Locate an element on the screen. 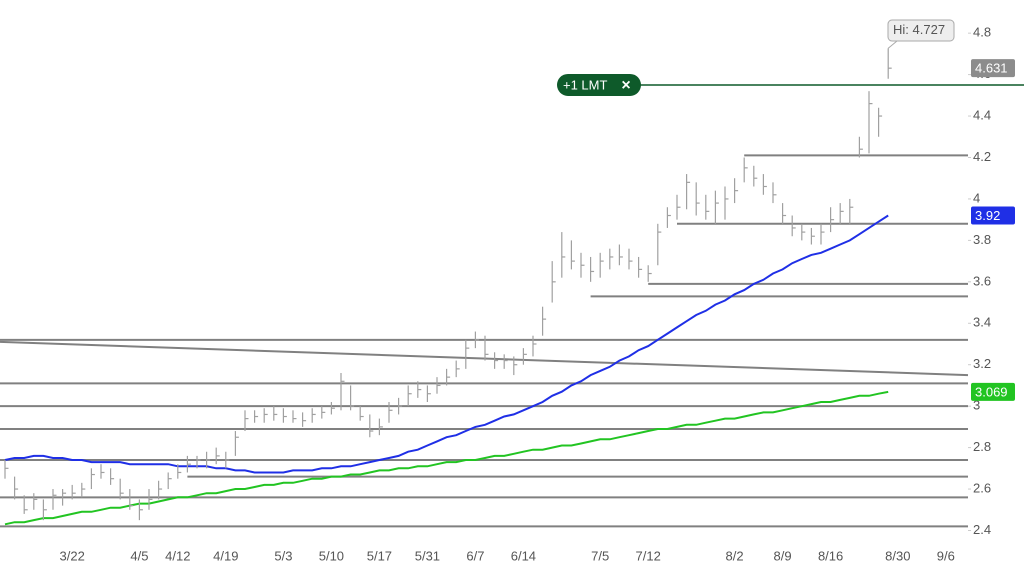  x-tick-label: 8/9 is located at coordinates (783, 555).